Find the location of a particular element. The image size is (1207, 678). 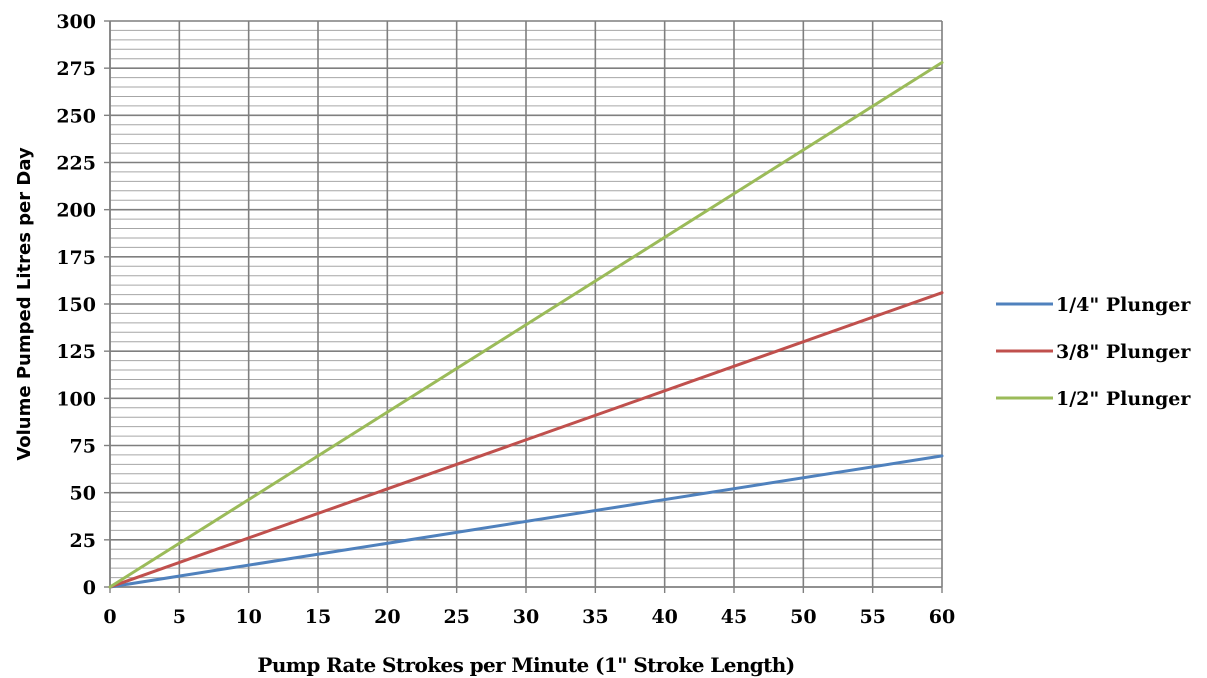

x-tick-label: 10 is located at coordinates (248, 617).